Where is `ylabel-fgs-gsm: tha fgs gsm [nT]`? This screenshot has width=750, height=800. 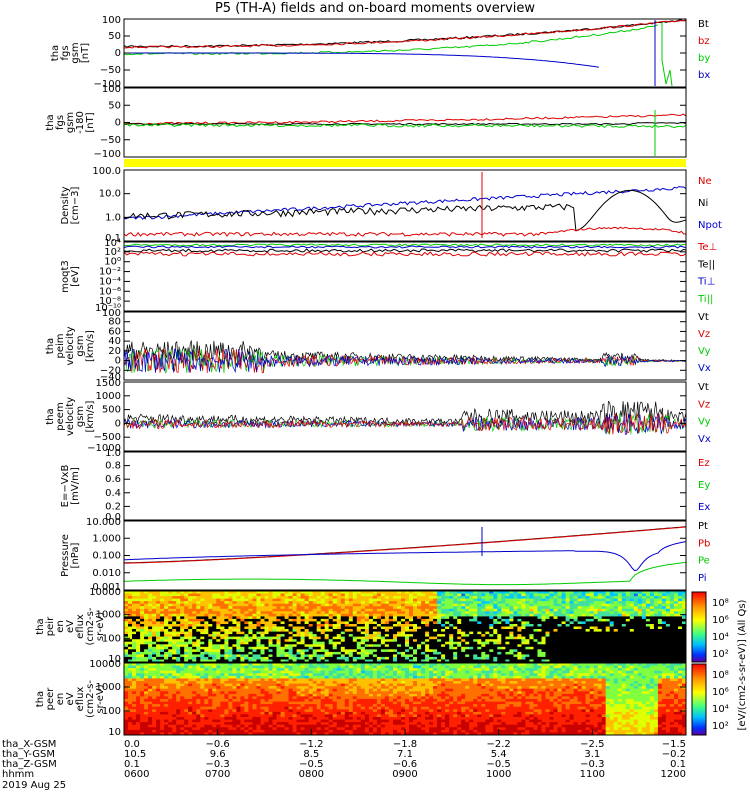
ylabel-fgs-gsm: tha fgs gsm [nT] is located at coordinates (70, 52).